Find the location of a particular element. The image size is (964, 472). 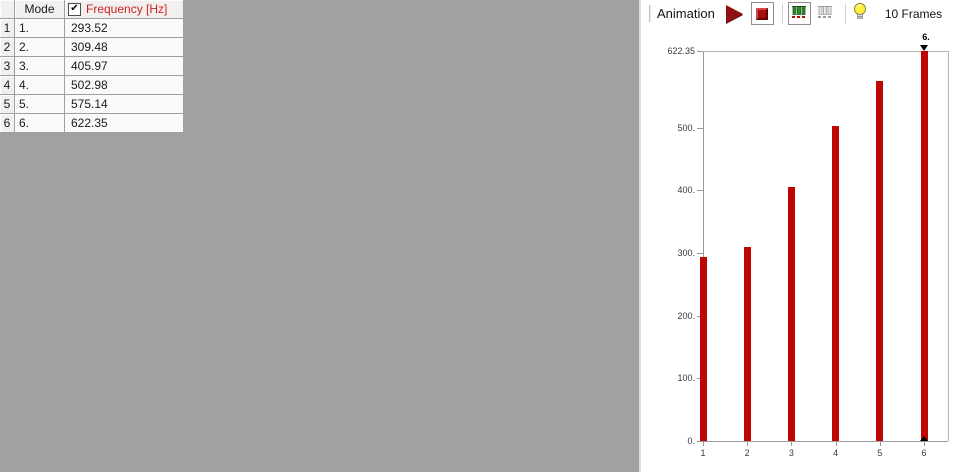

y-tick-label: 0. is located at coordinates (691, 441).